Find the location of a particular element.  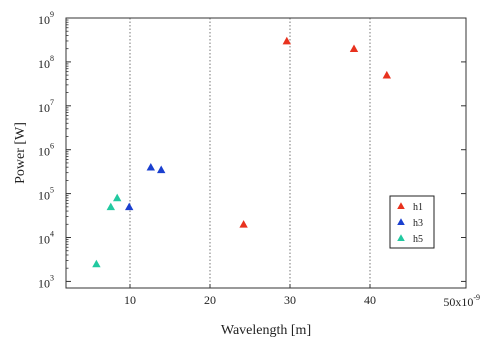

y-tick-label: 10⁴ is located at coordinates (46, 238).